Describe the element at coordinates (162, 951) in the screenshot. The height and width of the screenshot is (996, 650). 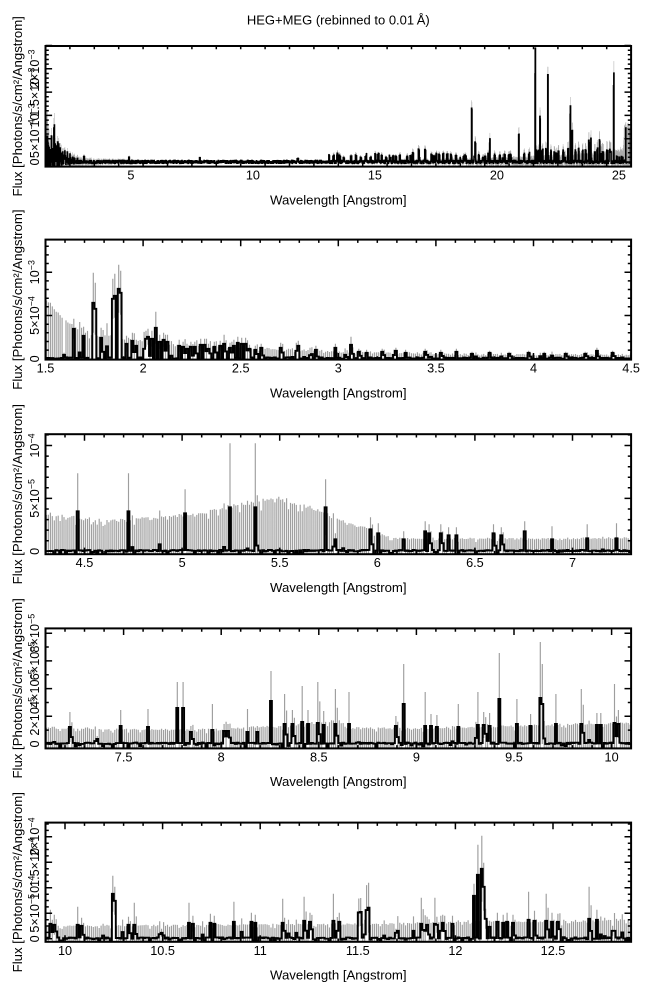
I see `svg-text: 10.5` at that location.